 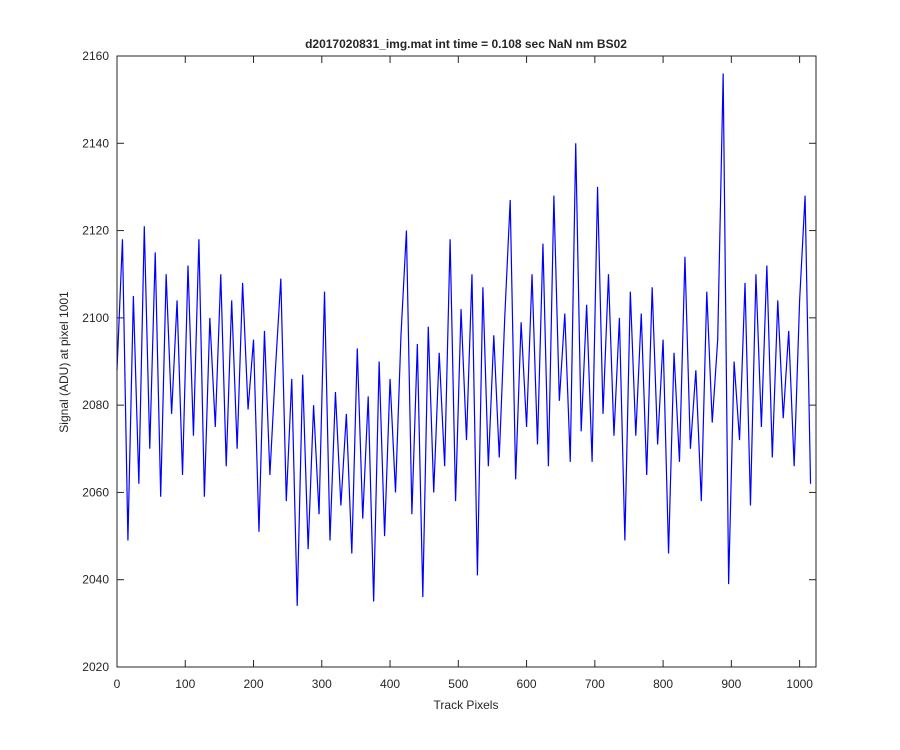 What do you see at coordinates (64, 362) in the screenshot?
I see `y-axis-label: Signal (ADU) at pixel 1001` at bounding box center [64, 362].